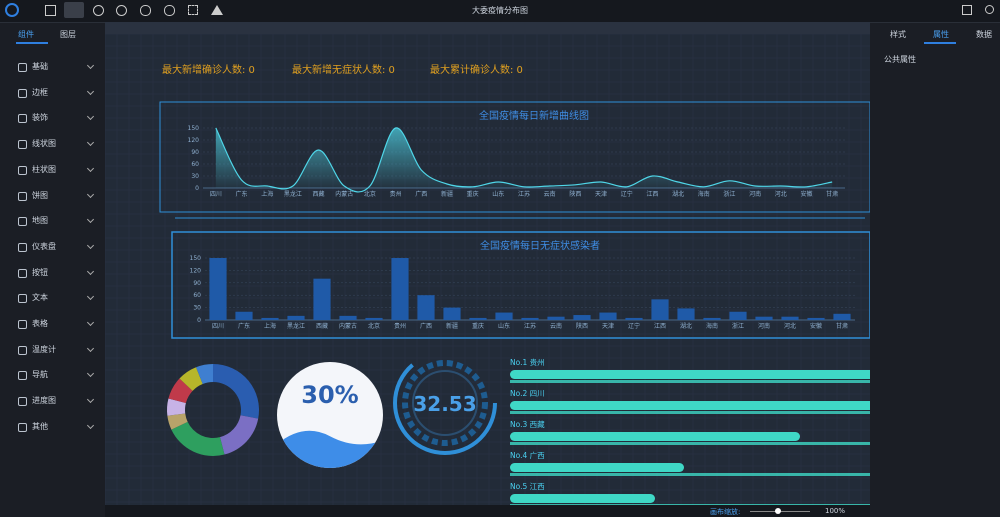 Image resolution: width=1000 pixels, height=517 pixels. What do you see at coordinates (540, 245) in the screenshot?
I see `chart-title: 全国疫情每日无症状感染者` at bounding box center [540, 245].